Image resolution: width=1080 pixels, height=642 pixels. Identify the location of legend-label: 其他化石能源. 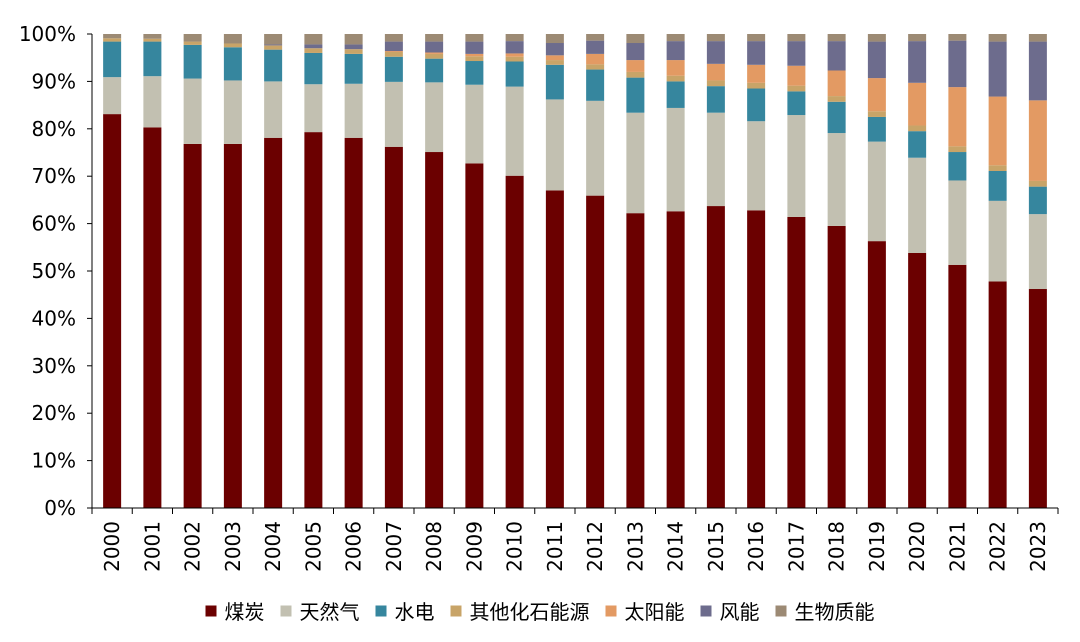
(530, 612).